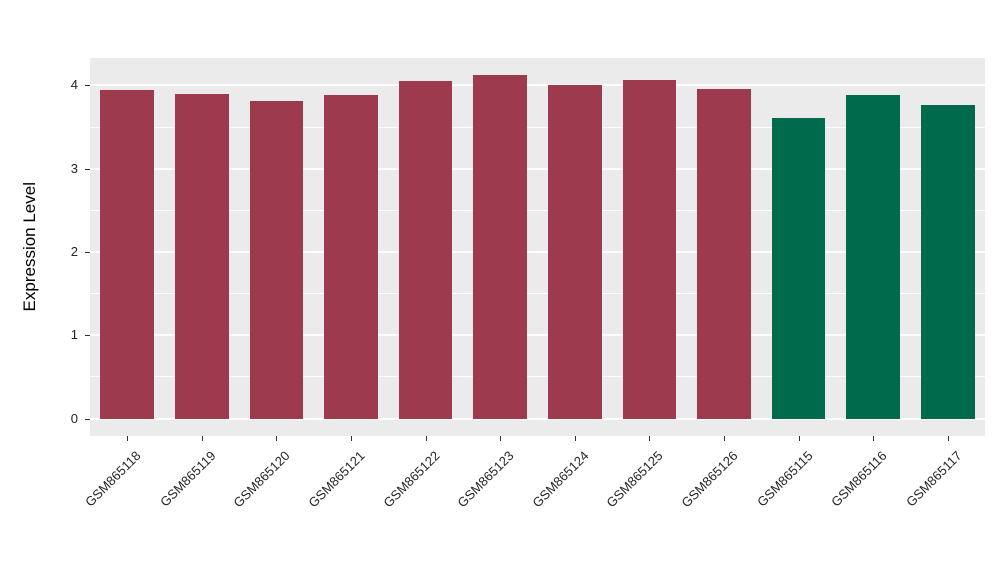 The width and height of the screenshot is (1000, 580). I want to click on bar-GSM865126, so click(724, 253).